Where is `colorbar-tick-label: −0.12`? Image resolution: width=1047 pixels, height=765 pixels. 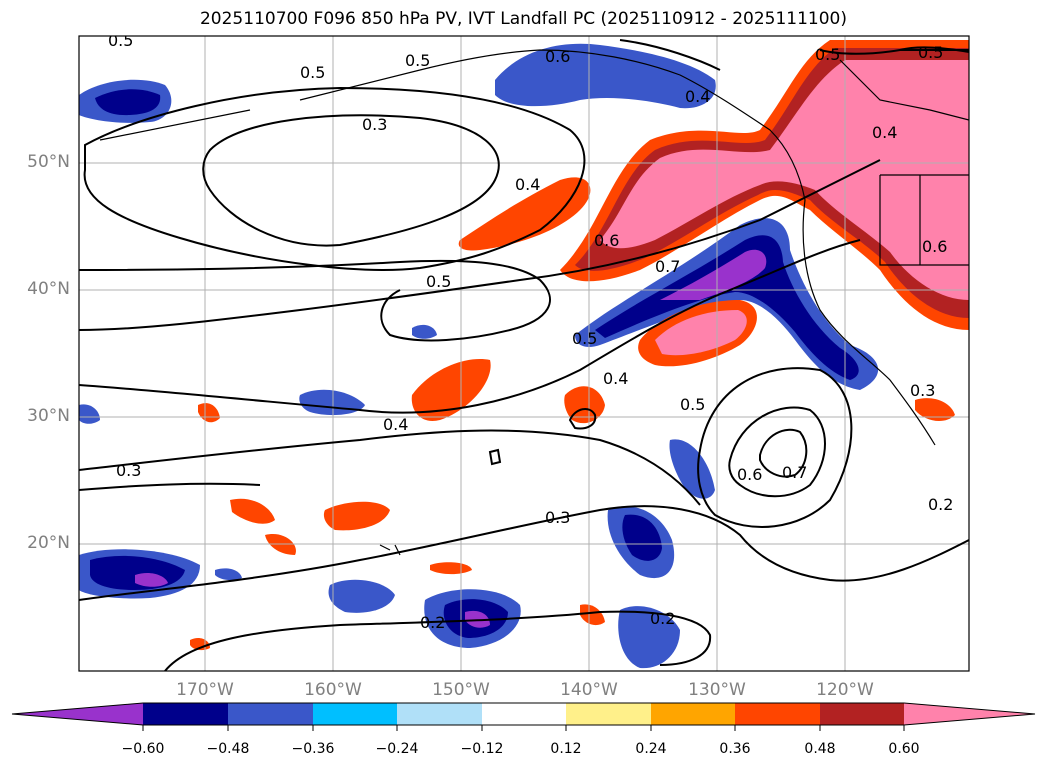
colorbar-tick-label: −0.12 is located at coordinates (482, 749).